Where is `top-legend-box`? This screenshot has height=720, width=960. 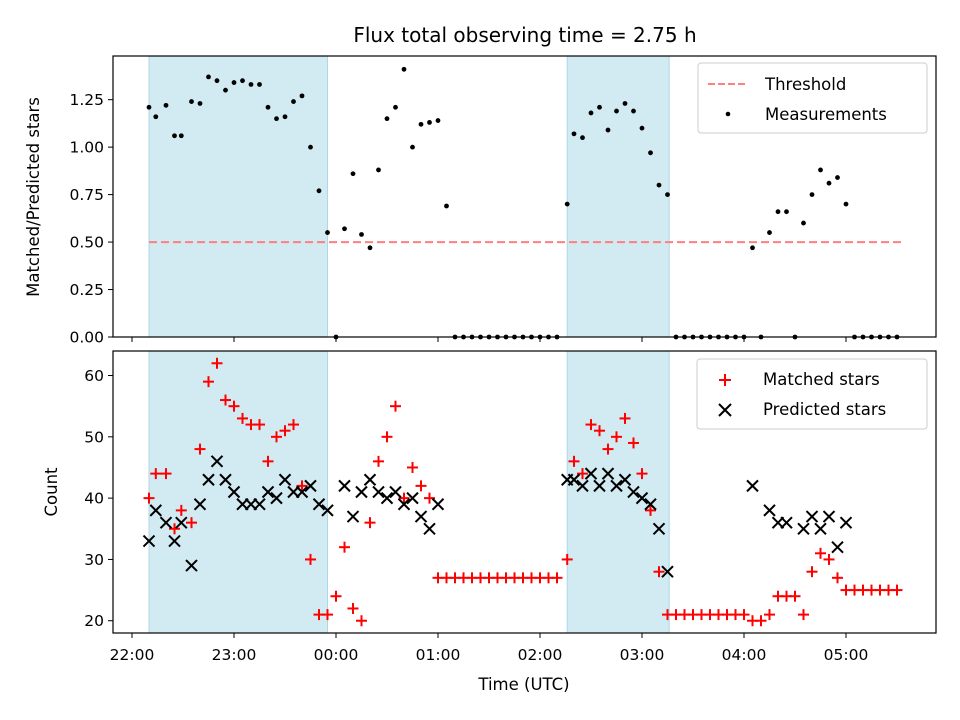
top-legend-box is located at coordinates (812, 98).